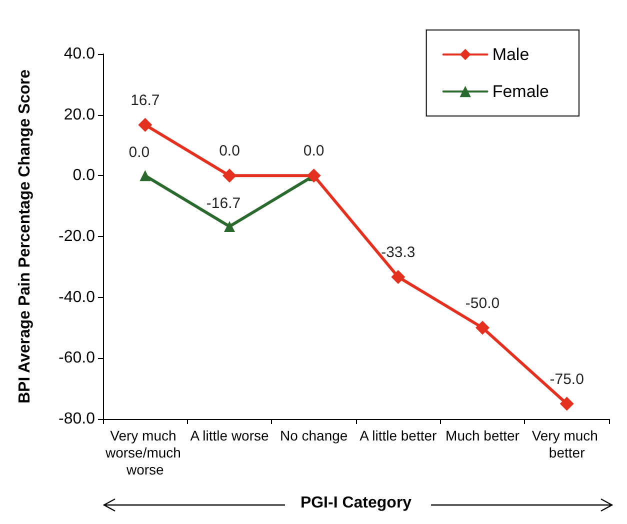 The width and height of the screenshot is (627, 524). Describe the element at coordinates (77, 358) in the screenshot. I see `y-tick-label: -60.0` at that location.